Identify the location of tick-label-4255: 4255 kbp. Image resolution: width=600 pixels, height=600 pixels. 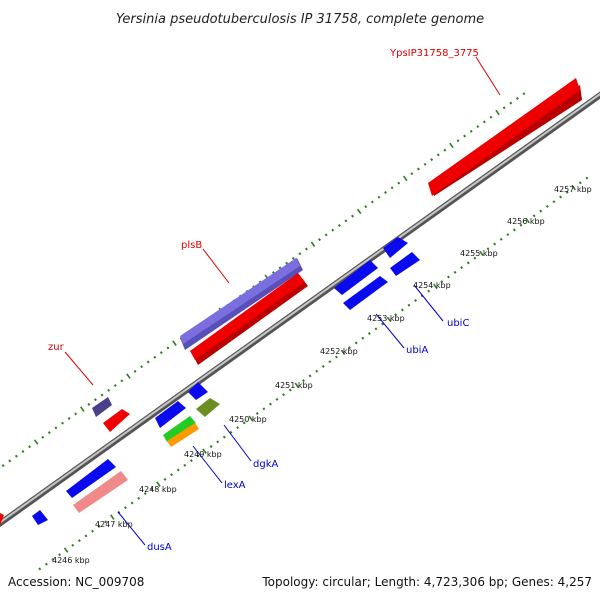
(479, 253).